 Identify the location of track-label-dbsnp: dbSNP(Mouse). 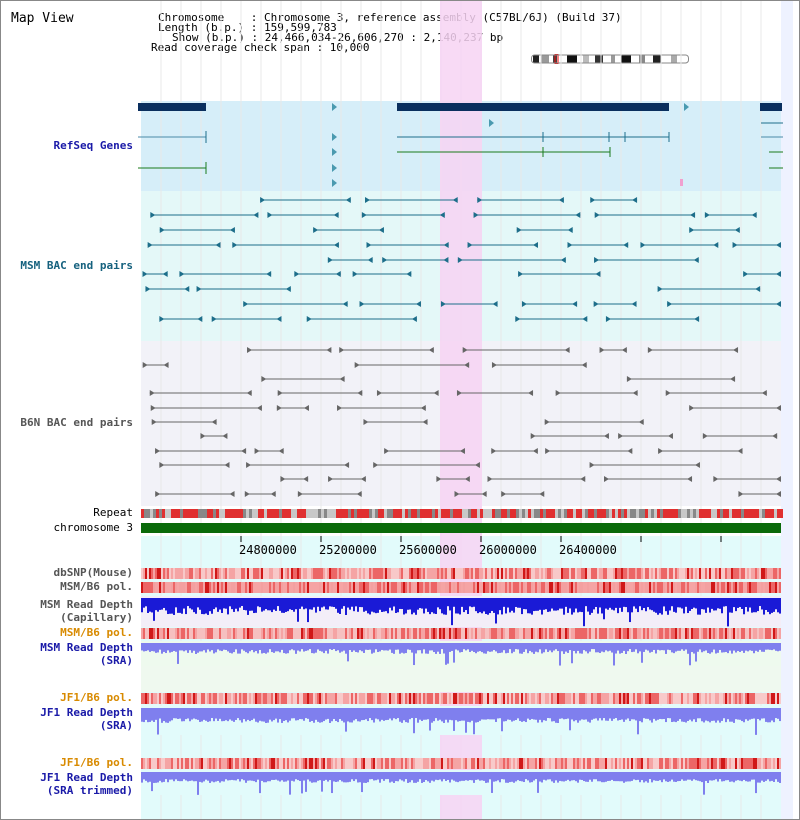
(93, 572).